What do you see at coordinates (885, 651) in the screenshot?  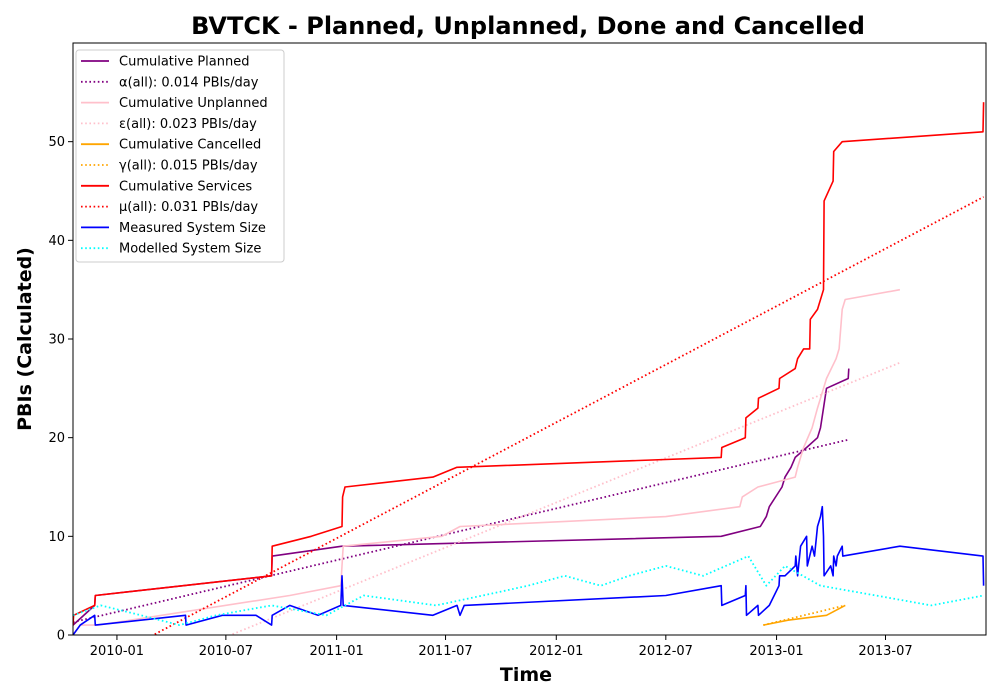 I see `x-tick-label: 2013-07` at bounding box center [885, 651].